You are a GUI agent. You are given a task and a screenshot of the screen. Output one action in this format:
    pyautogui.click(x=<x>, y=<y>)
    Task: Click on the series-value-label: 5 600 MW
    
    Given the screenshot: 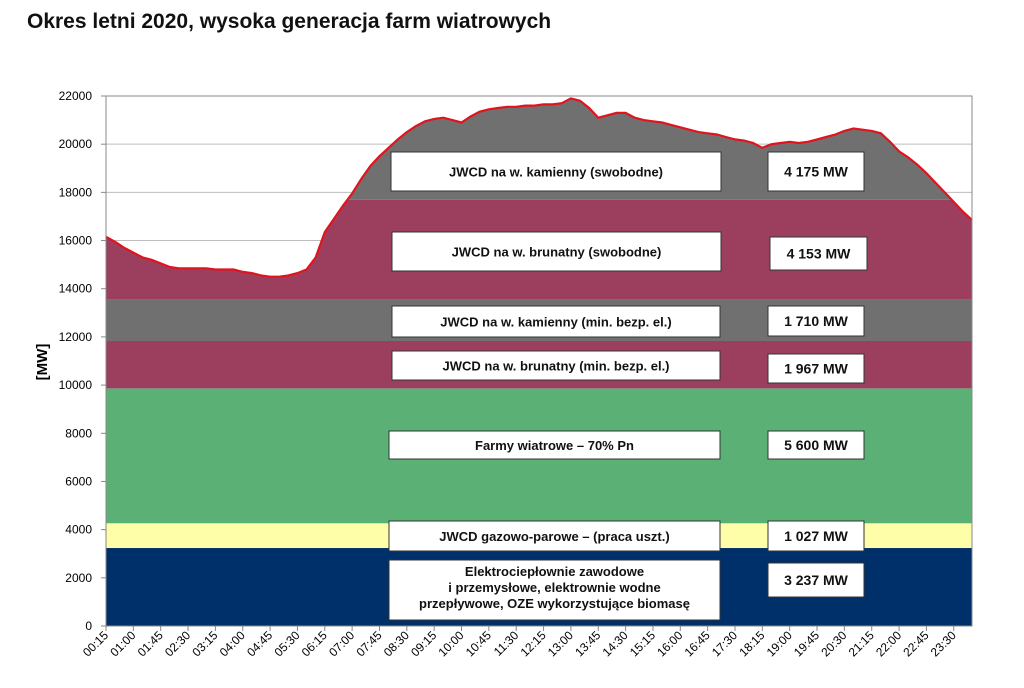 What is the action you would take?
    pyautogui.click(x=816, y=445)
    